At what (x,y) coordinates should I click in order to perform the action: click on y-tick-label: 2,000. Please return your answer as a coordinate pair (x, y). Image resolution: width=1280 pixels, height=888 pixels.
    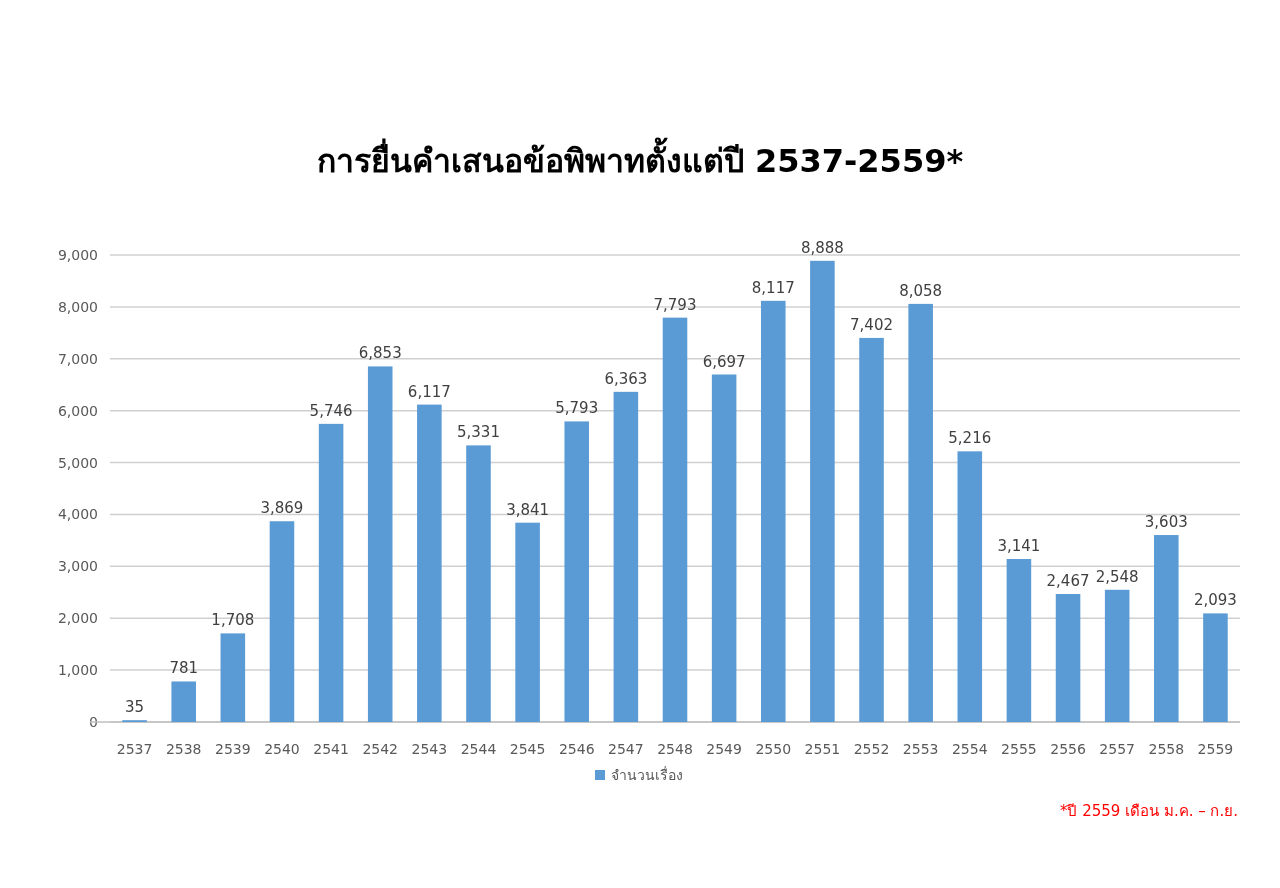
    Looking at the image, I should click on (77, 618).